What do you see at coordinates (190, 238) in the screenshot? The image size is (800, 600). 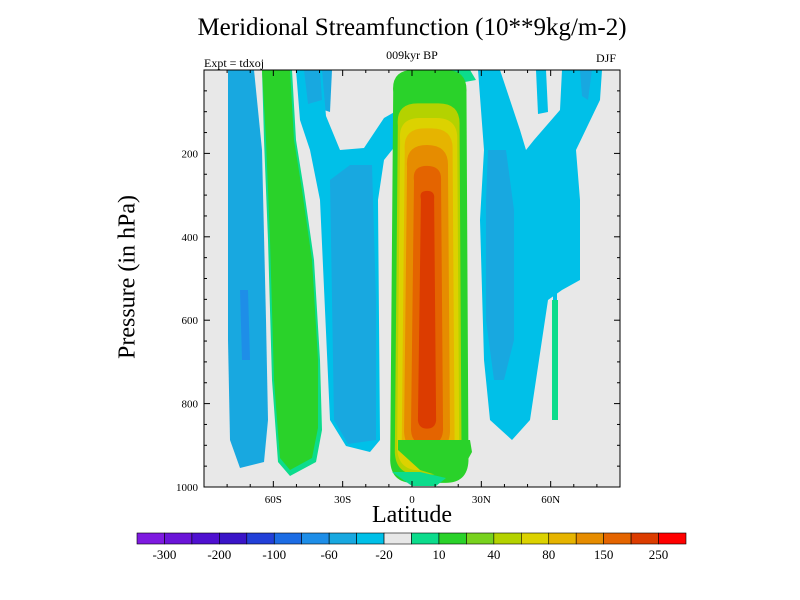 I see `y-tick-label: 400` at bounding box center [190, 238].